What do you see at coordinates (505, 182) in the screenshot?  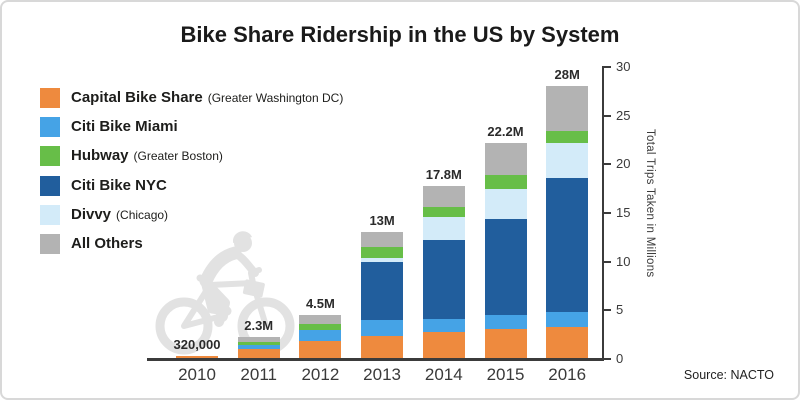 I see `bar-segment-2015-hubway-greater-boston` at bounding box center [505, 182].